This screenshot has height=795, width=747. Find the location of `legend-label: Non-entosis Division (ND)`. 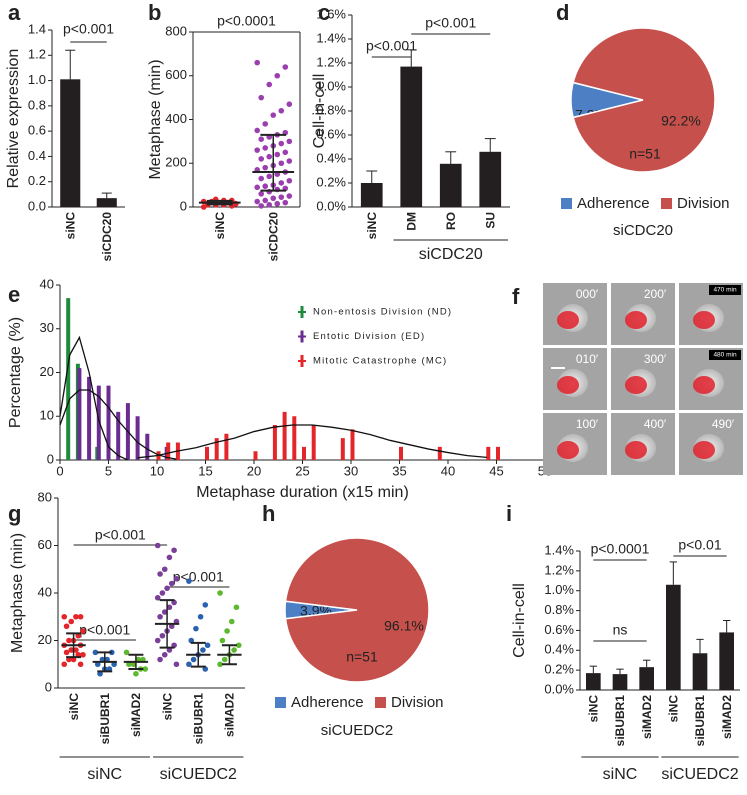

legend-label: Non-entosis Division (ND) is located at coordinates (382, 312).